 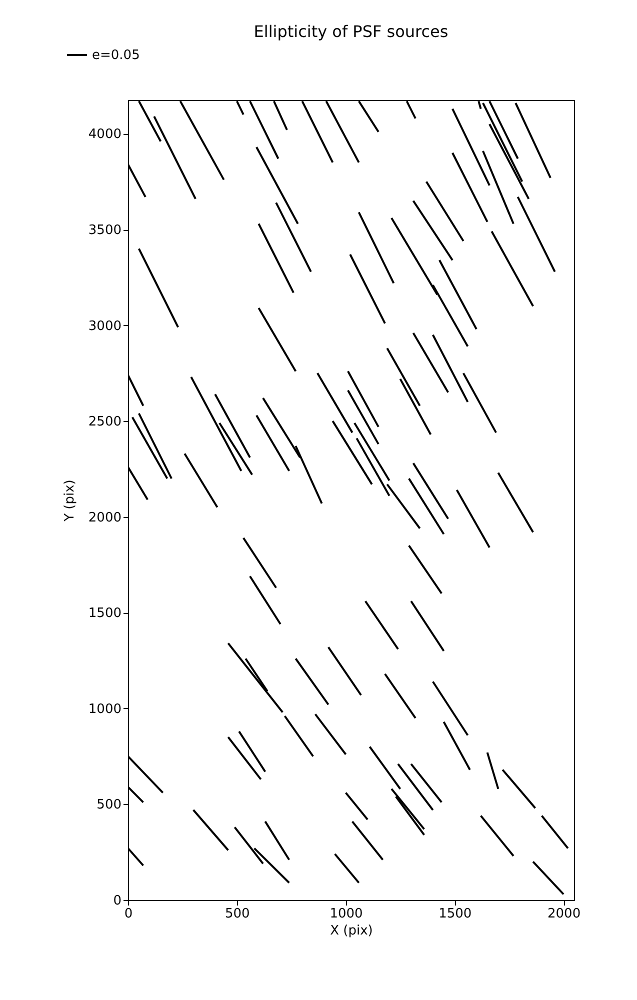 I want to click on x-tick-label: 500, so click(x=237, y=914).